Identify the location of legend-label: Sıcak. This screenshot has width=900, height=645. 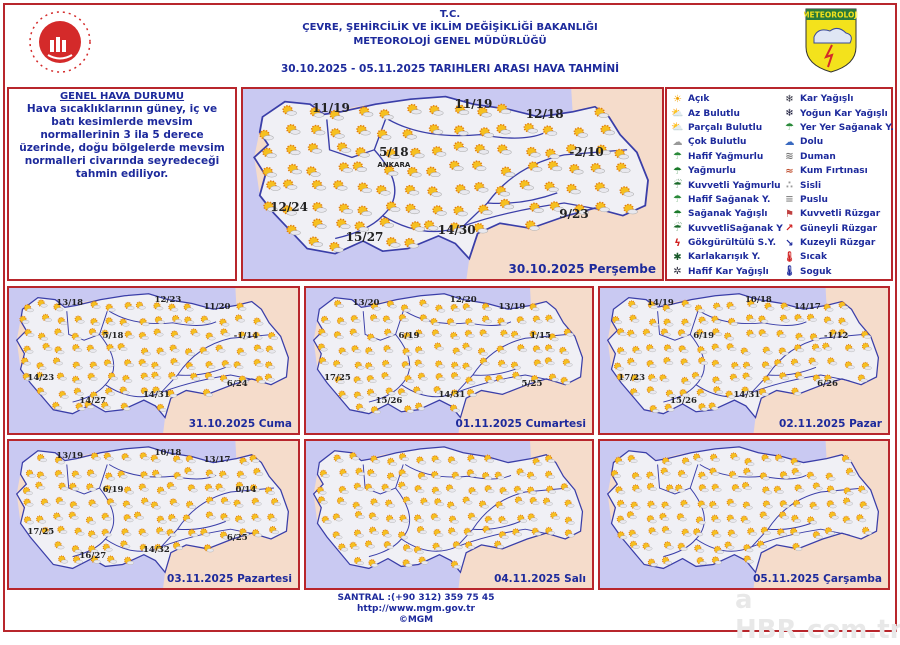
(813, 257).